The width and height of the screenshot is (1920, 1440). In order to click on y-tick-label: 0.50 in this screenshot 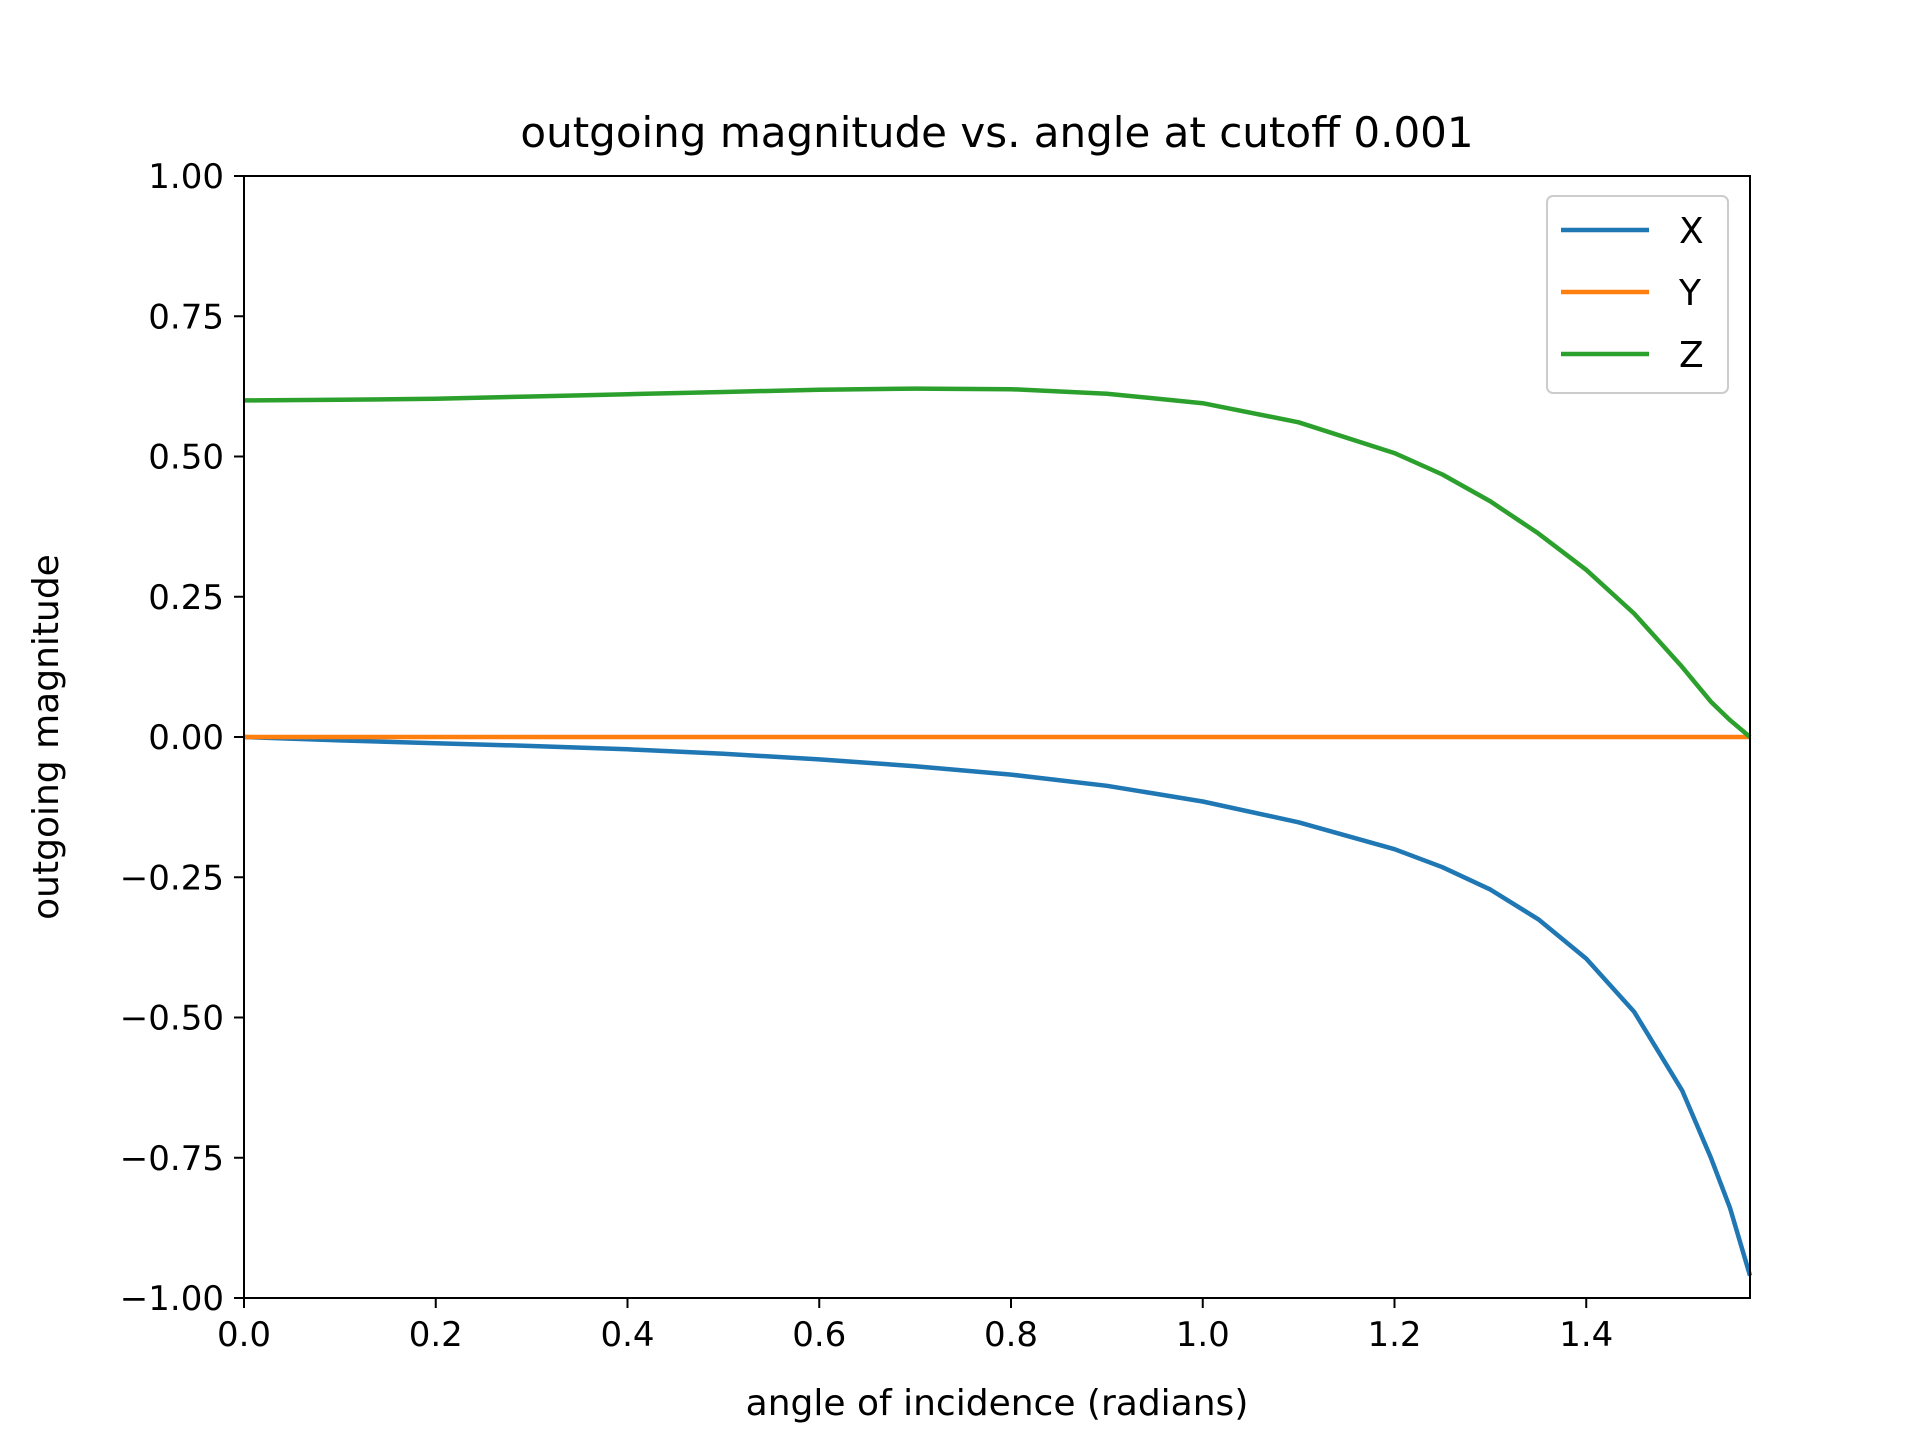, I will do `click(186, 458)`.